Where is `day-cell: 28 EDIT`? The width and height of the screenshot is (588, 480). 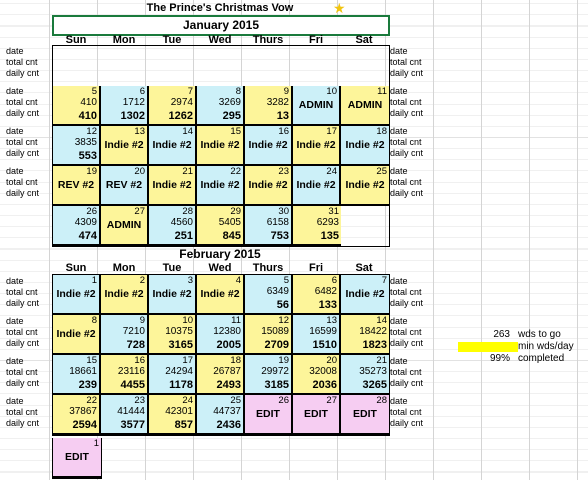
day-cell: 28 EDIT is located at coordinates (365, 415).